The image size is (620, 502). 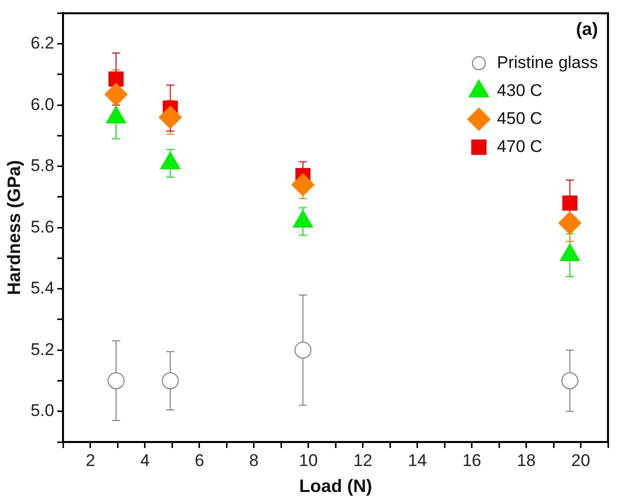 What do you see at coordinates (526, 460) in the screenshot?
I see `x-tick-label: 18` at bounding box center [526, 460].